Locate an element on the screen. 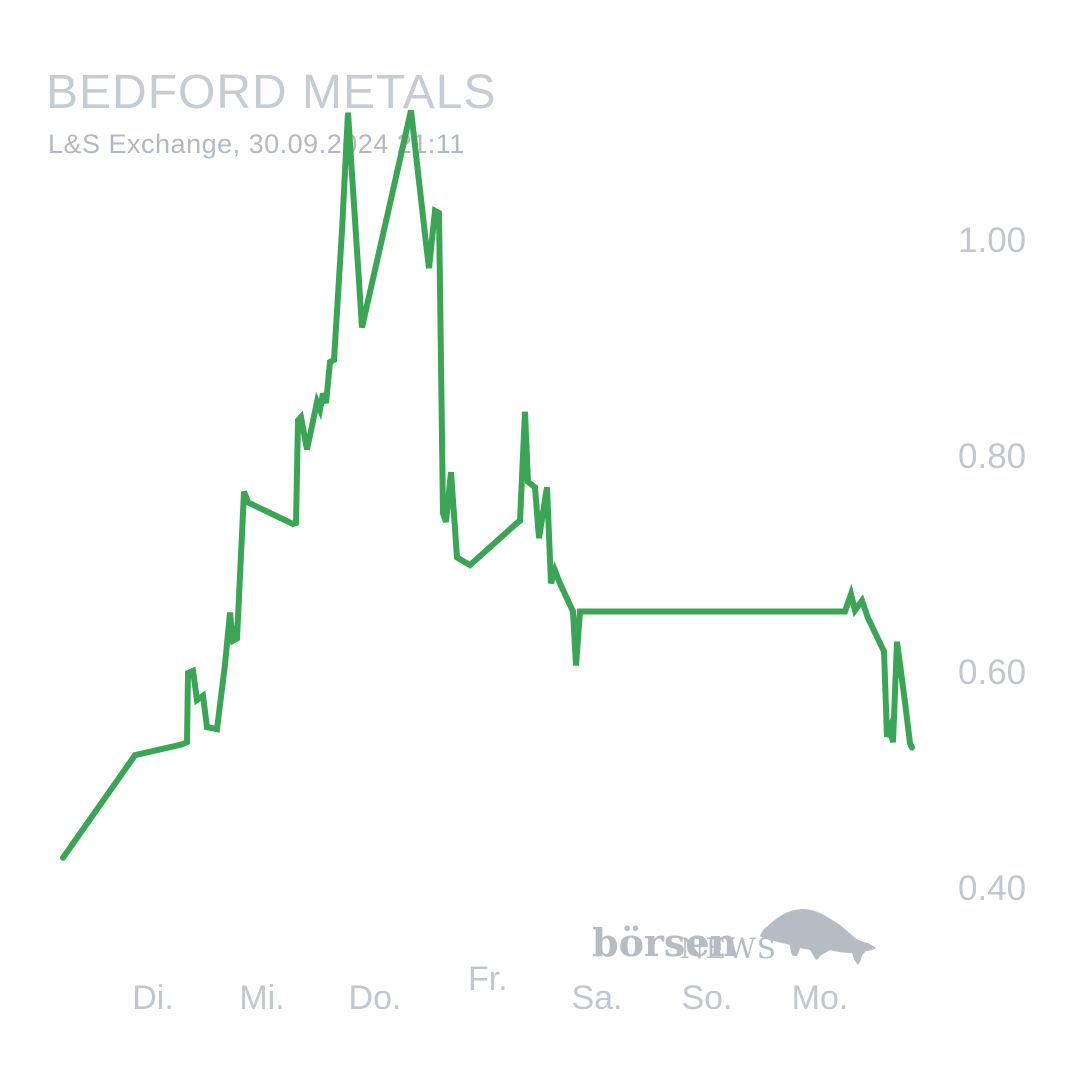  logo-text-borsen: börsen is located at coordinates (665, 942).